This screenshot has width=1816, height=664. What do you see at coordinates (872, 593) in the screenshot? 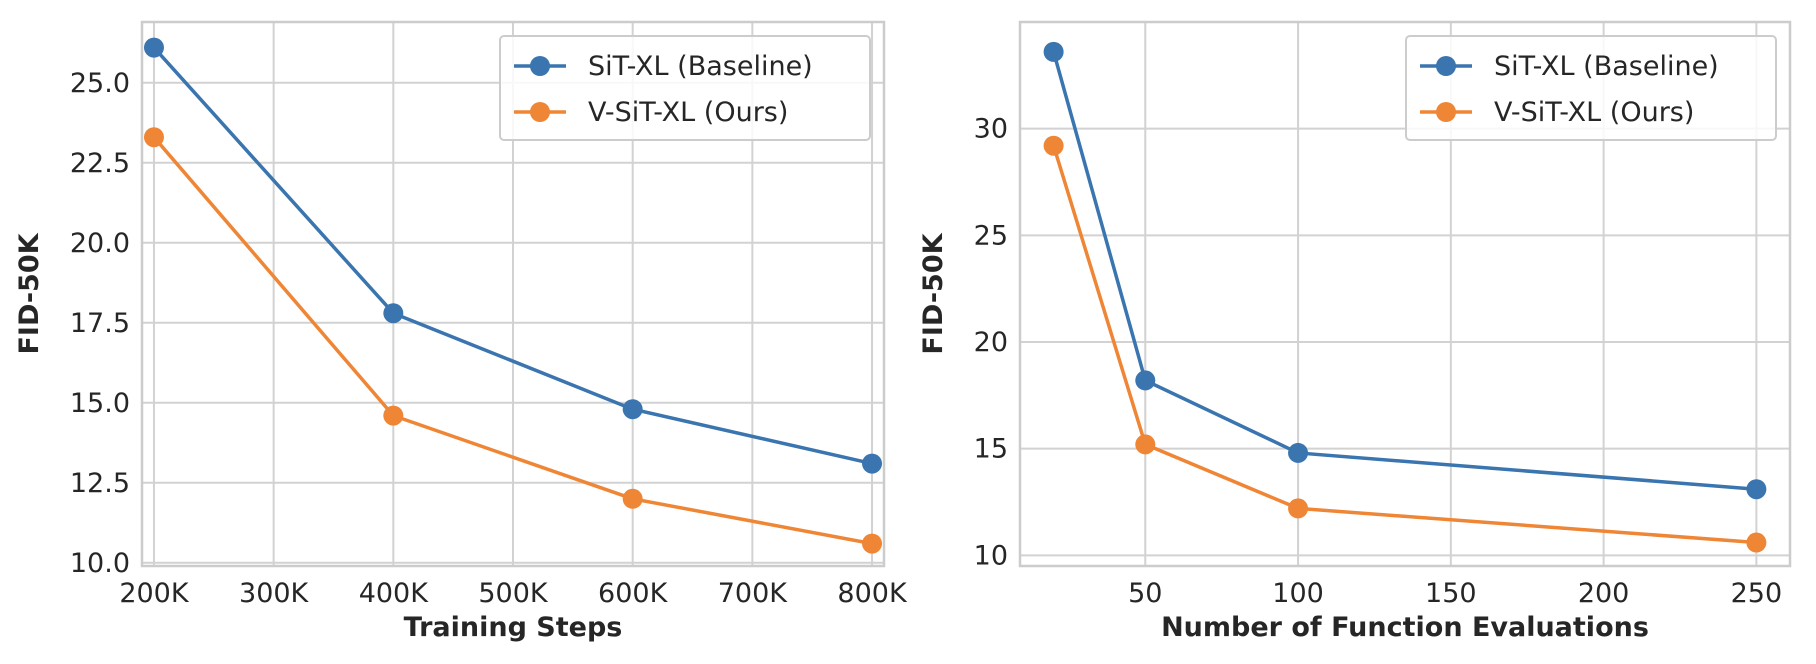
I see `x-tick-label: 800K` at bounding box center [872, 593].